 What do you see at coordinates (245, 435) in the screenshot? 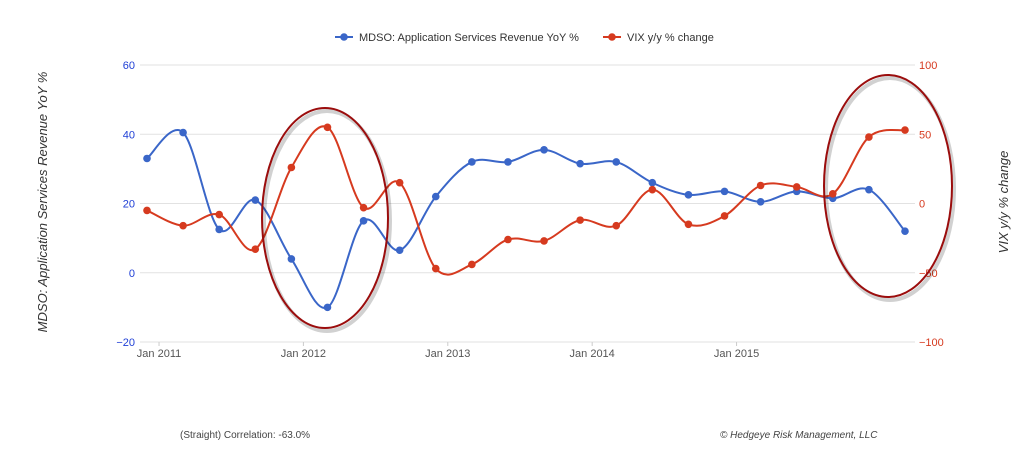
I see `correlation-note: (Straight) Correlation: -63.0%` at bounding box center [245, 435].